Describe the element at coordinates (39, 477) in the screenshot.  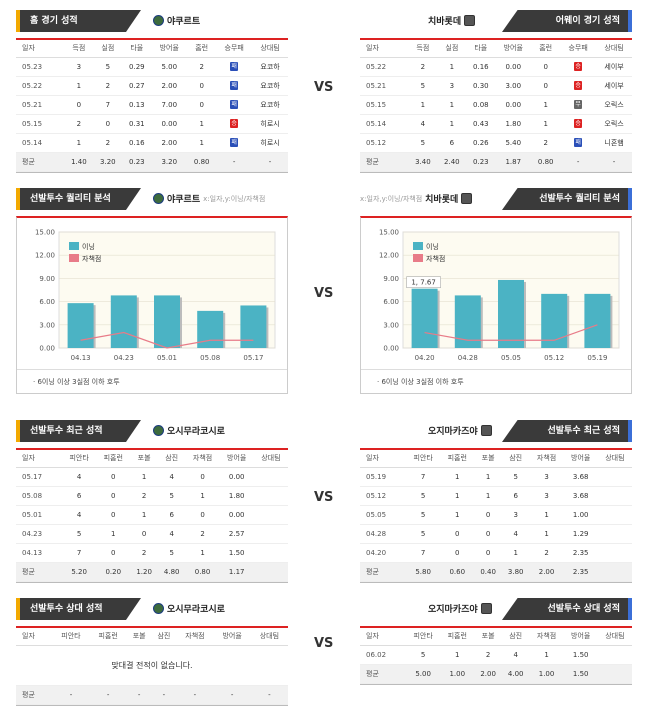
I see `table-cell: 05.17` at that location.